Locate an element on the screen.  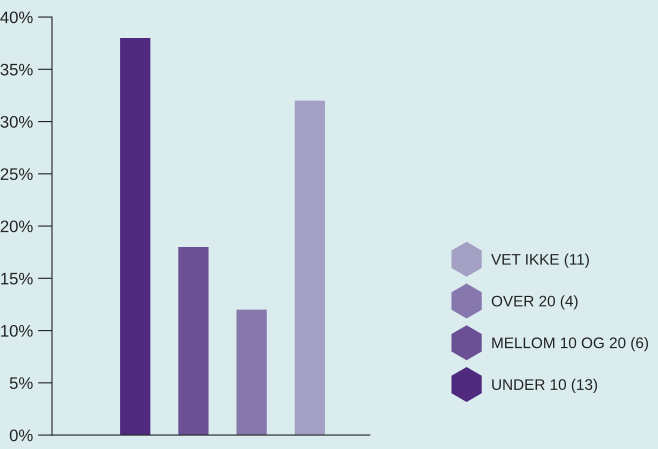
y-tick-label: 30% is located at coordinates (16, 122).